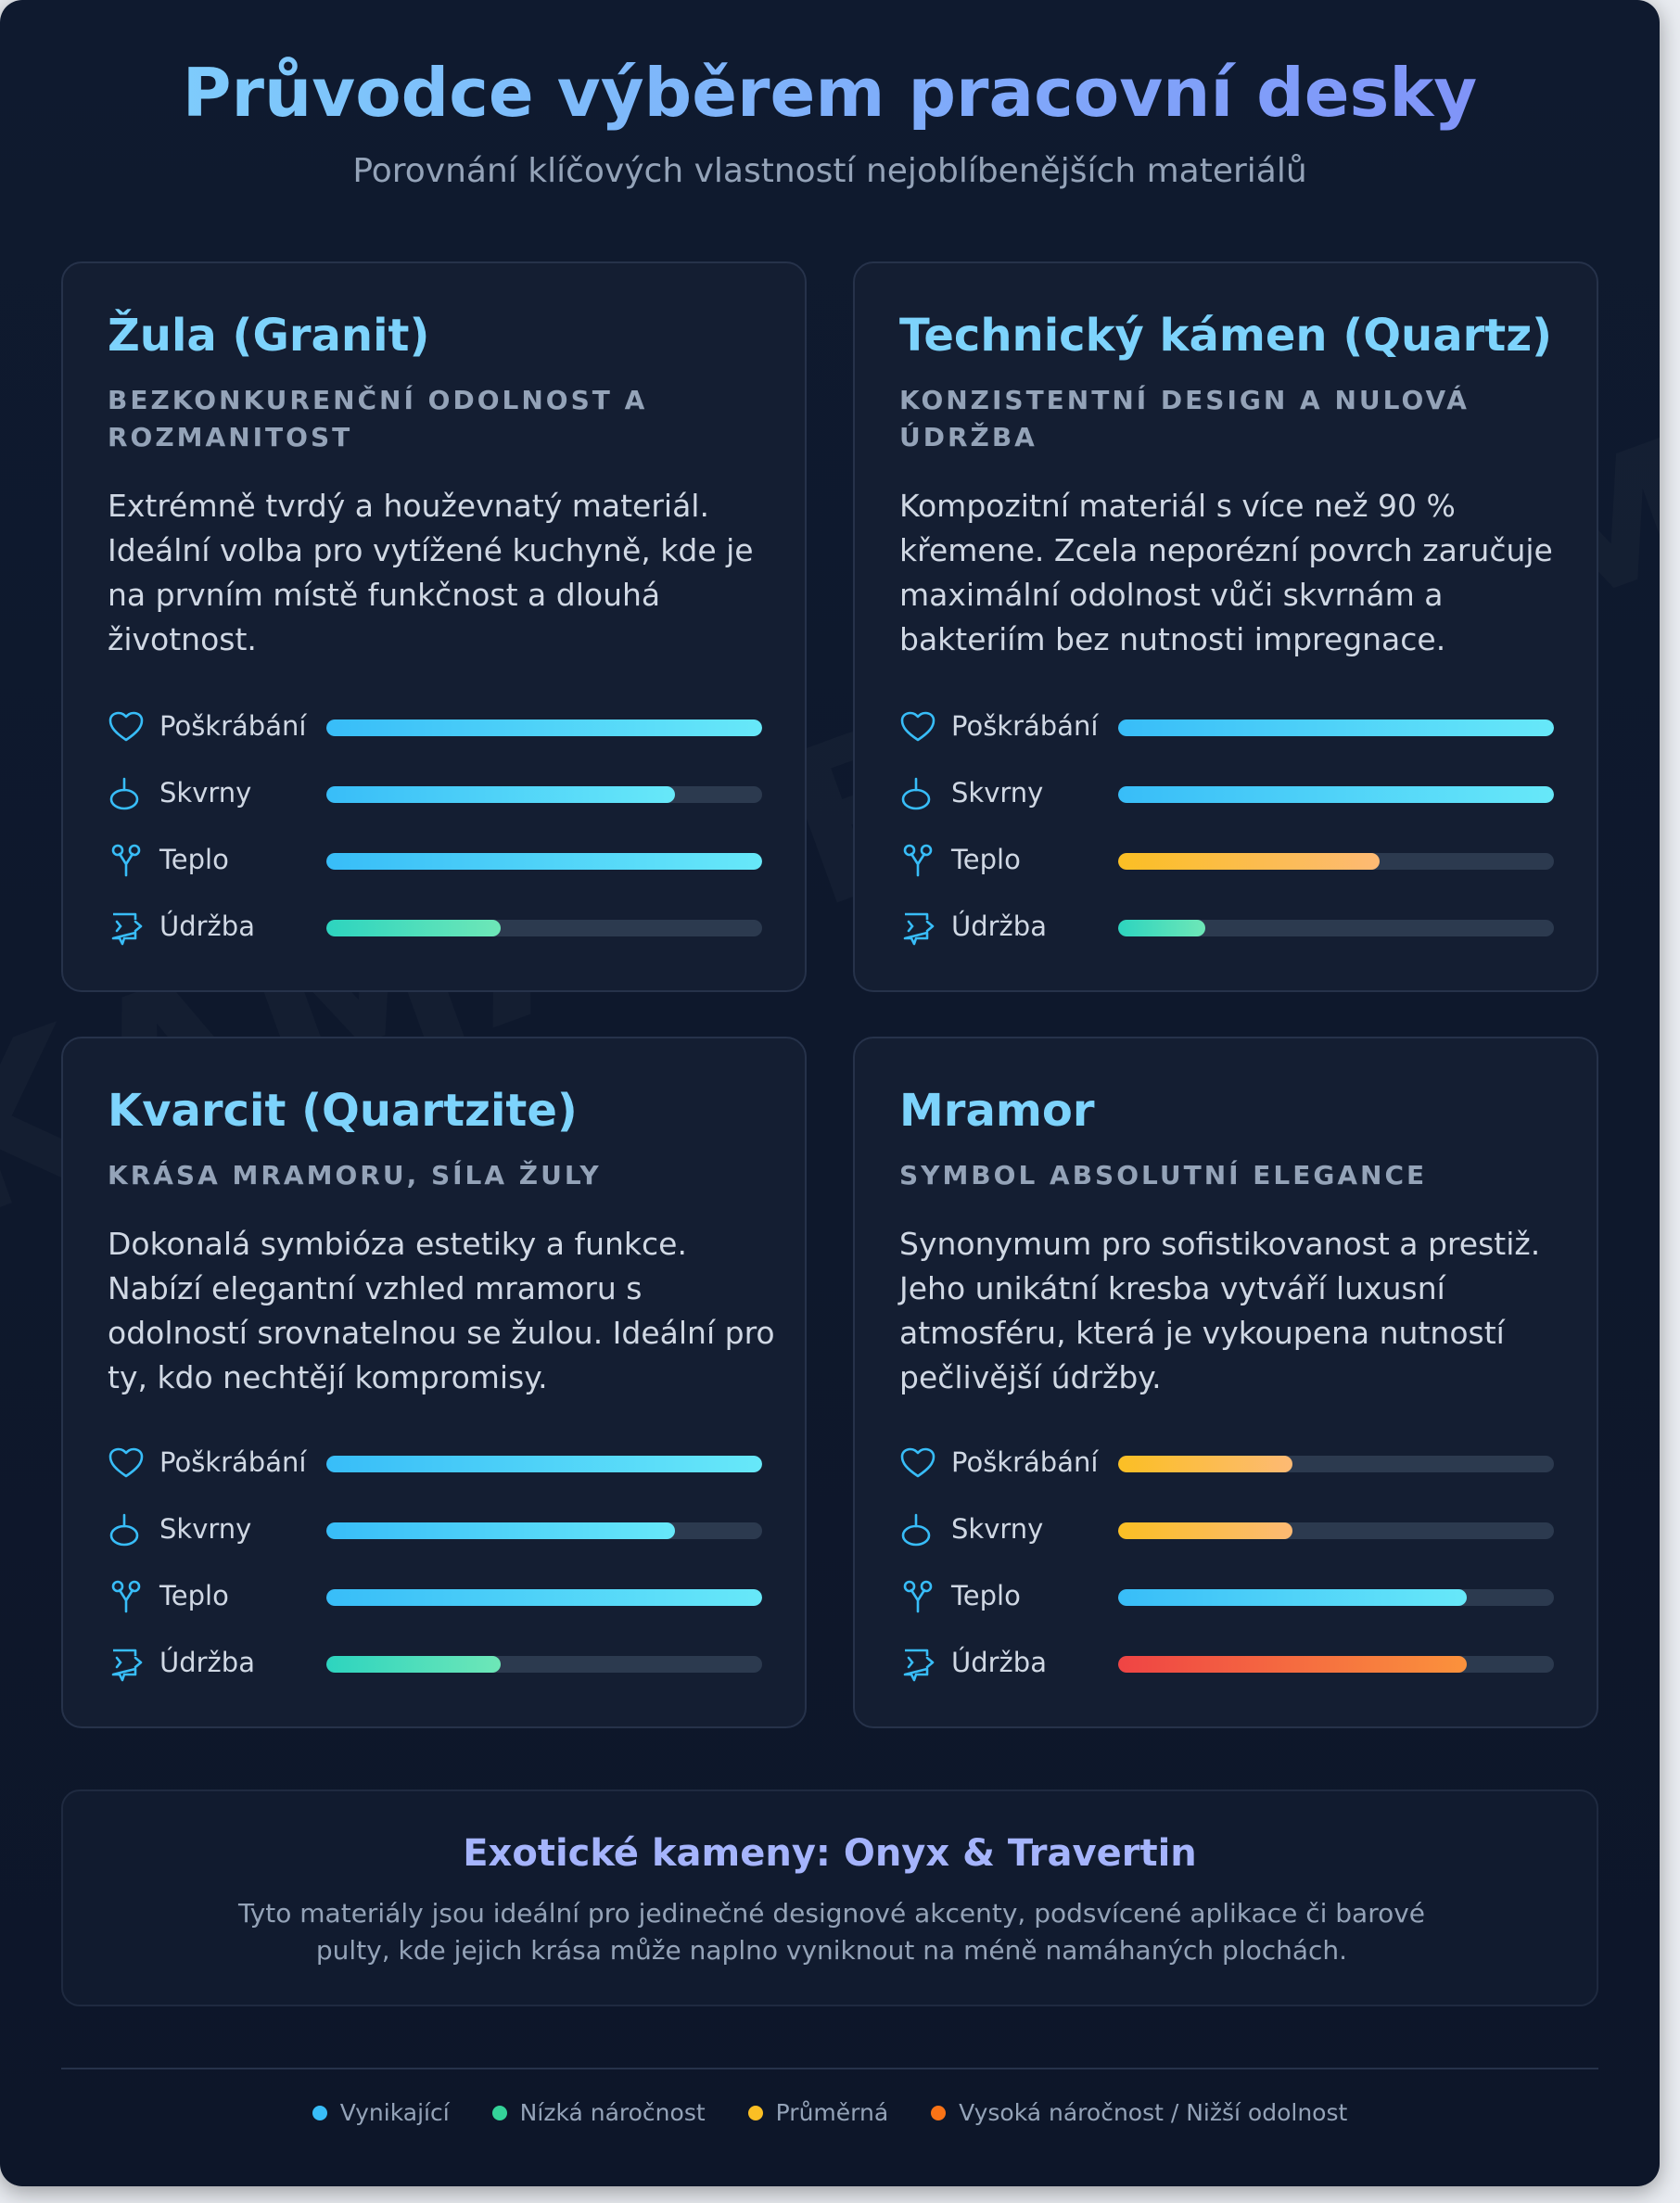  What do you see at coordinates (829, 2068) in the screenshot?
I see `divider` at bounding box center [829, 2068].